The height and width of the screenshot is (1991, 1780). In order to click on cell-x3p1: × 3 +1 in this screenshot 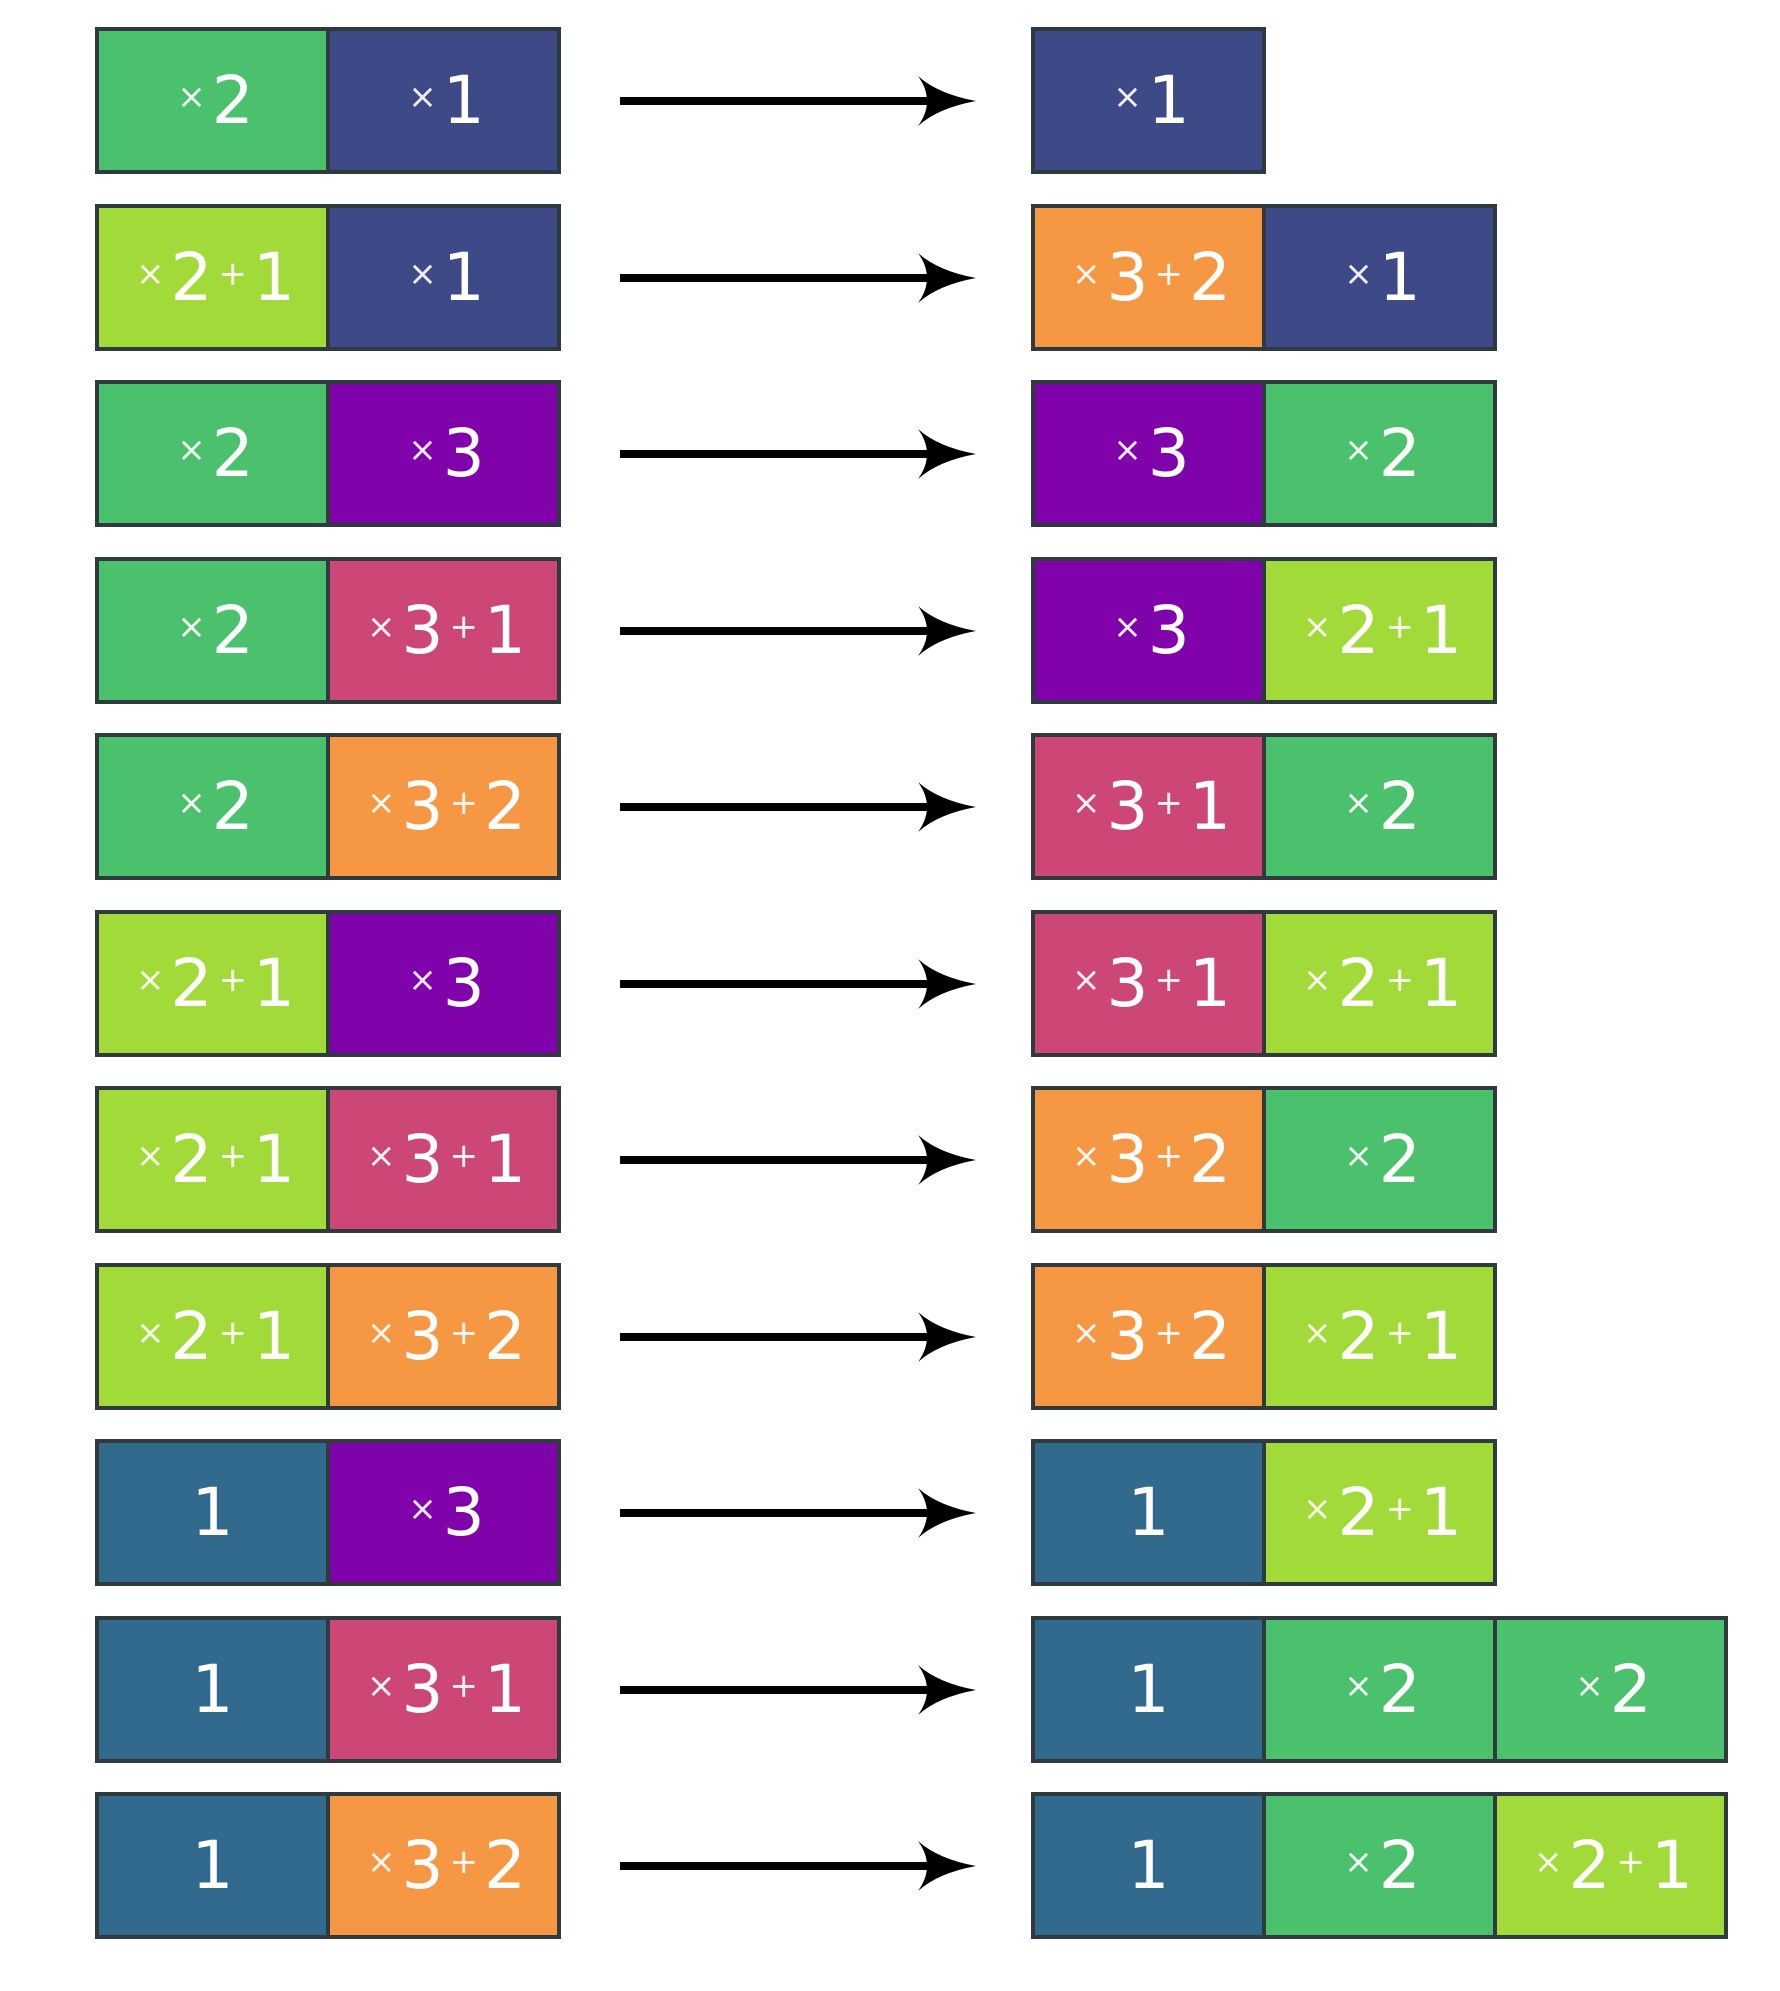, I will do `click(1148, 806)`.